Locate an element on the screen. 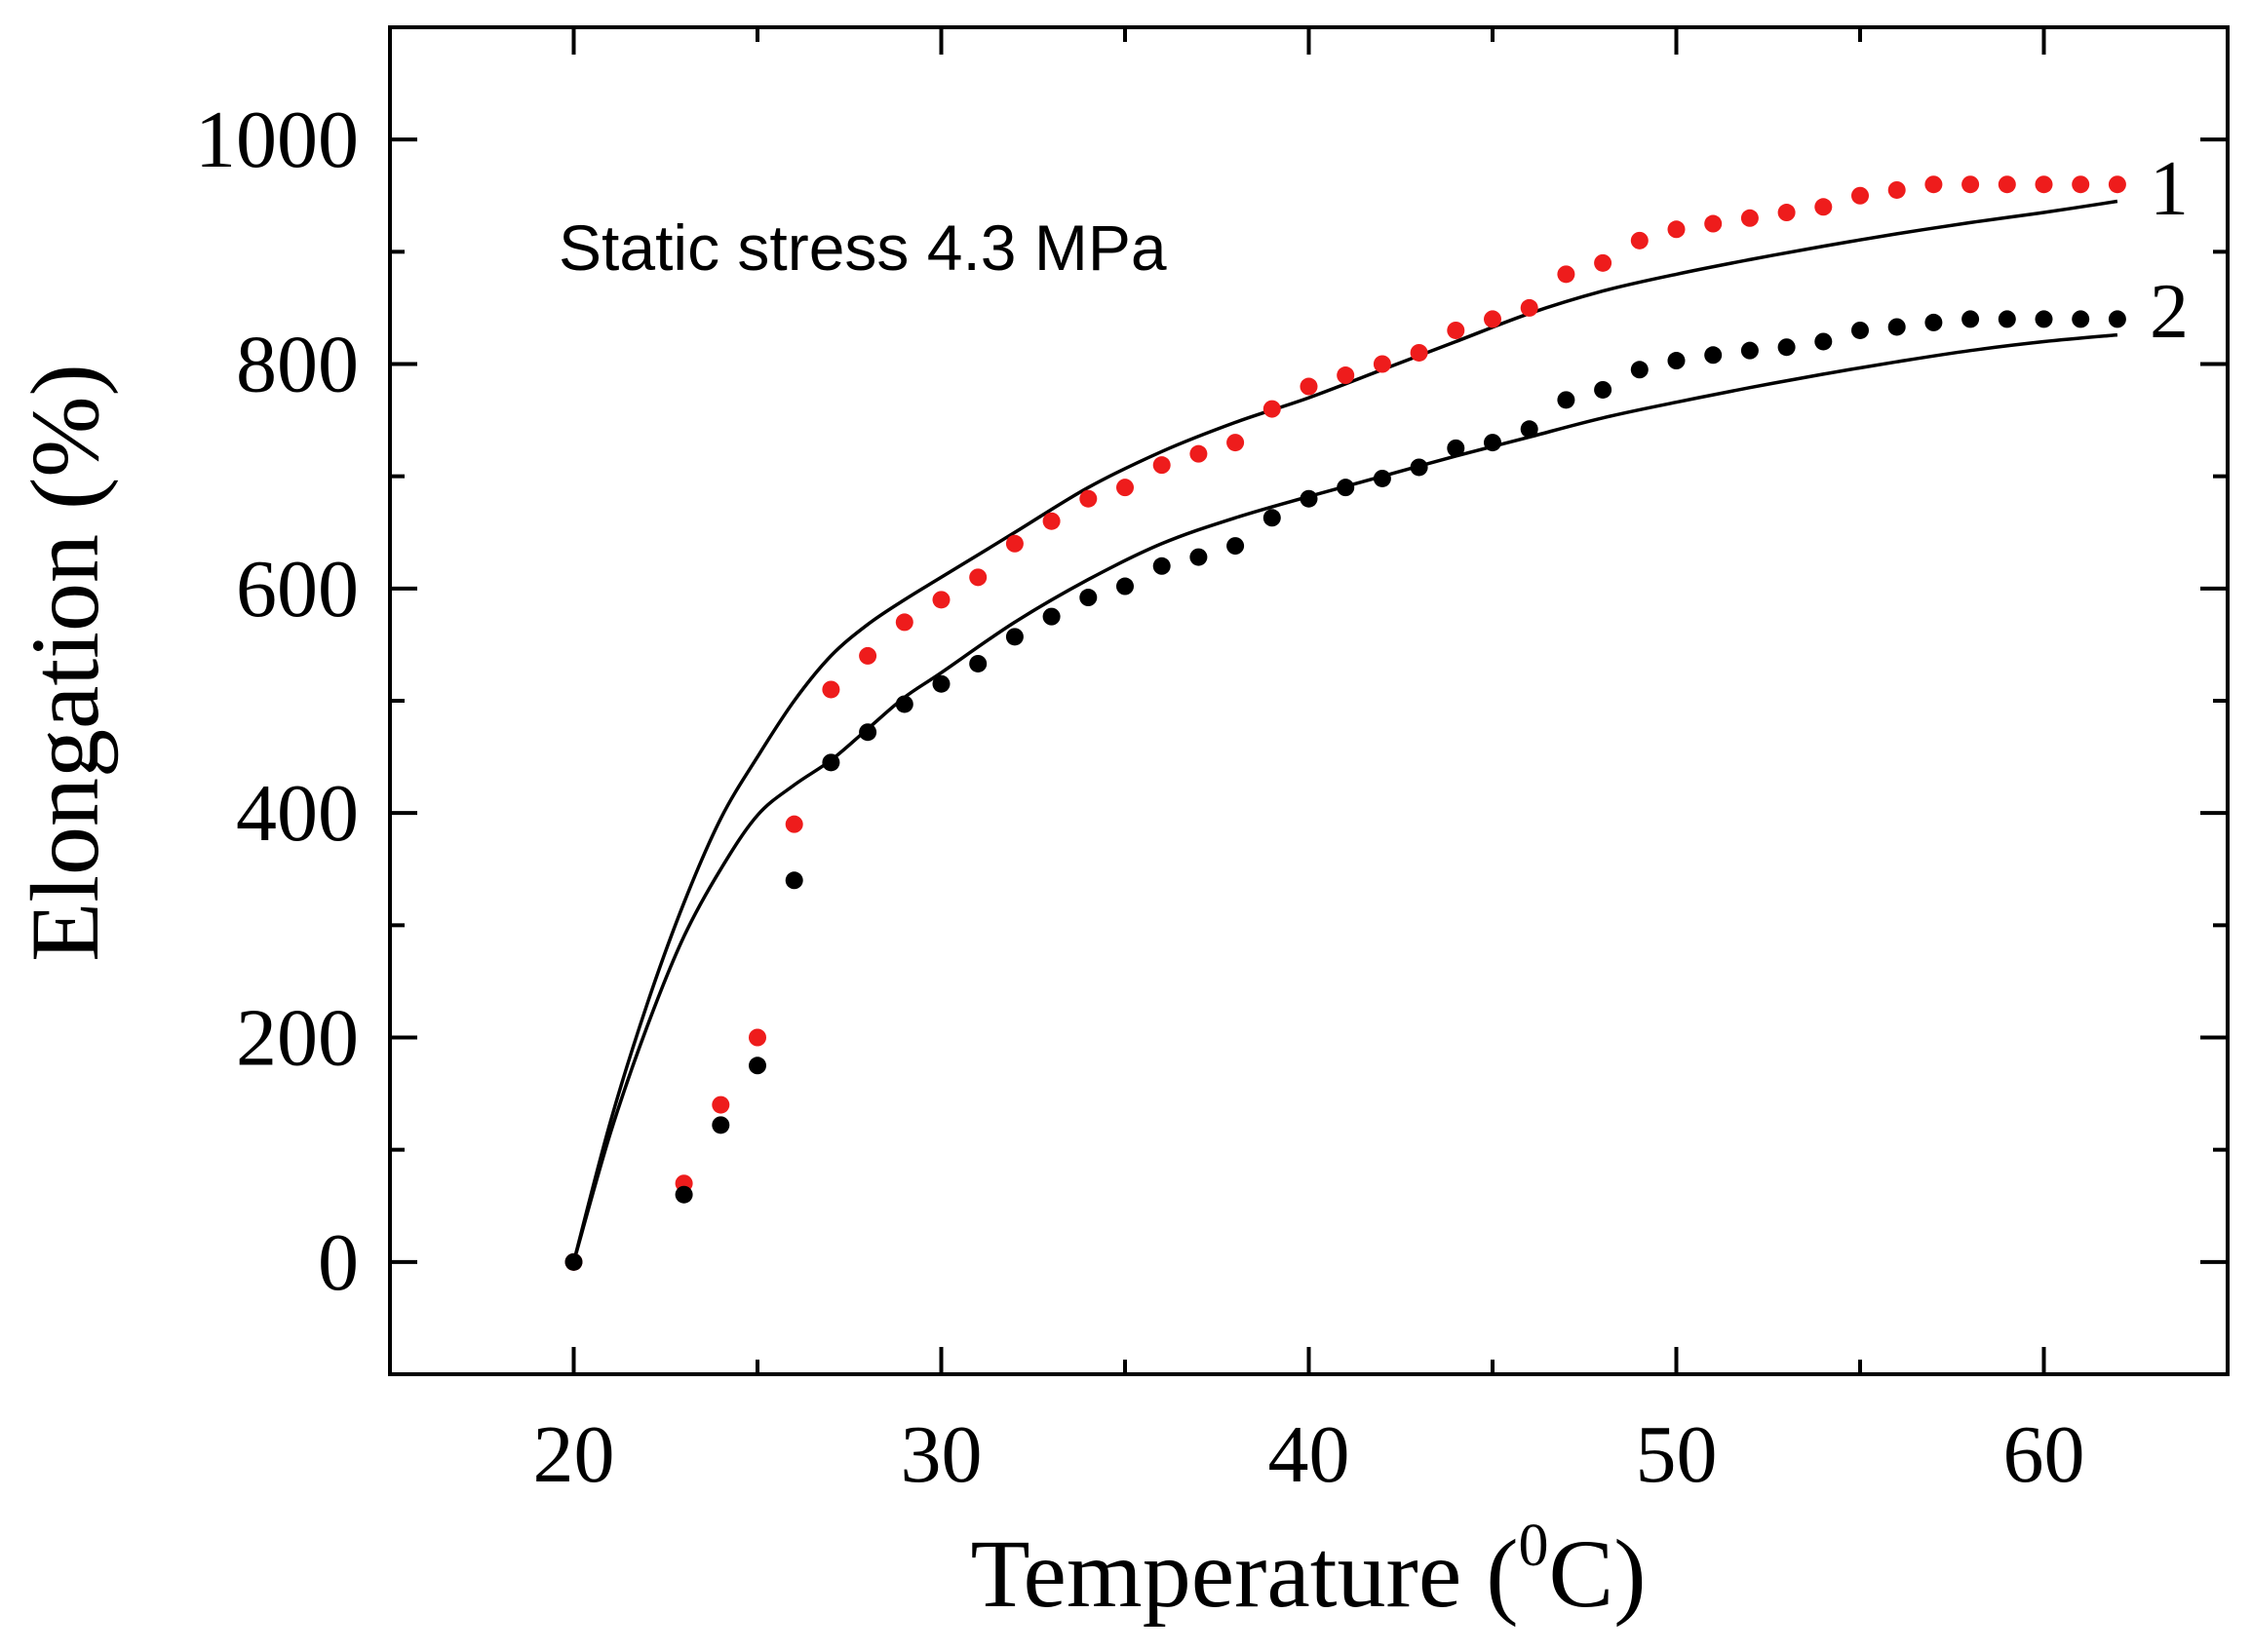  x-tick-label: 20 is located at coordinates (574, 1454).